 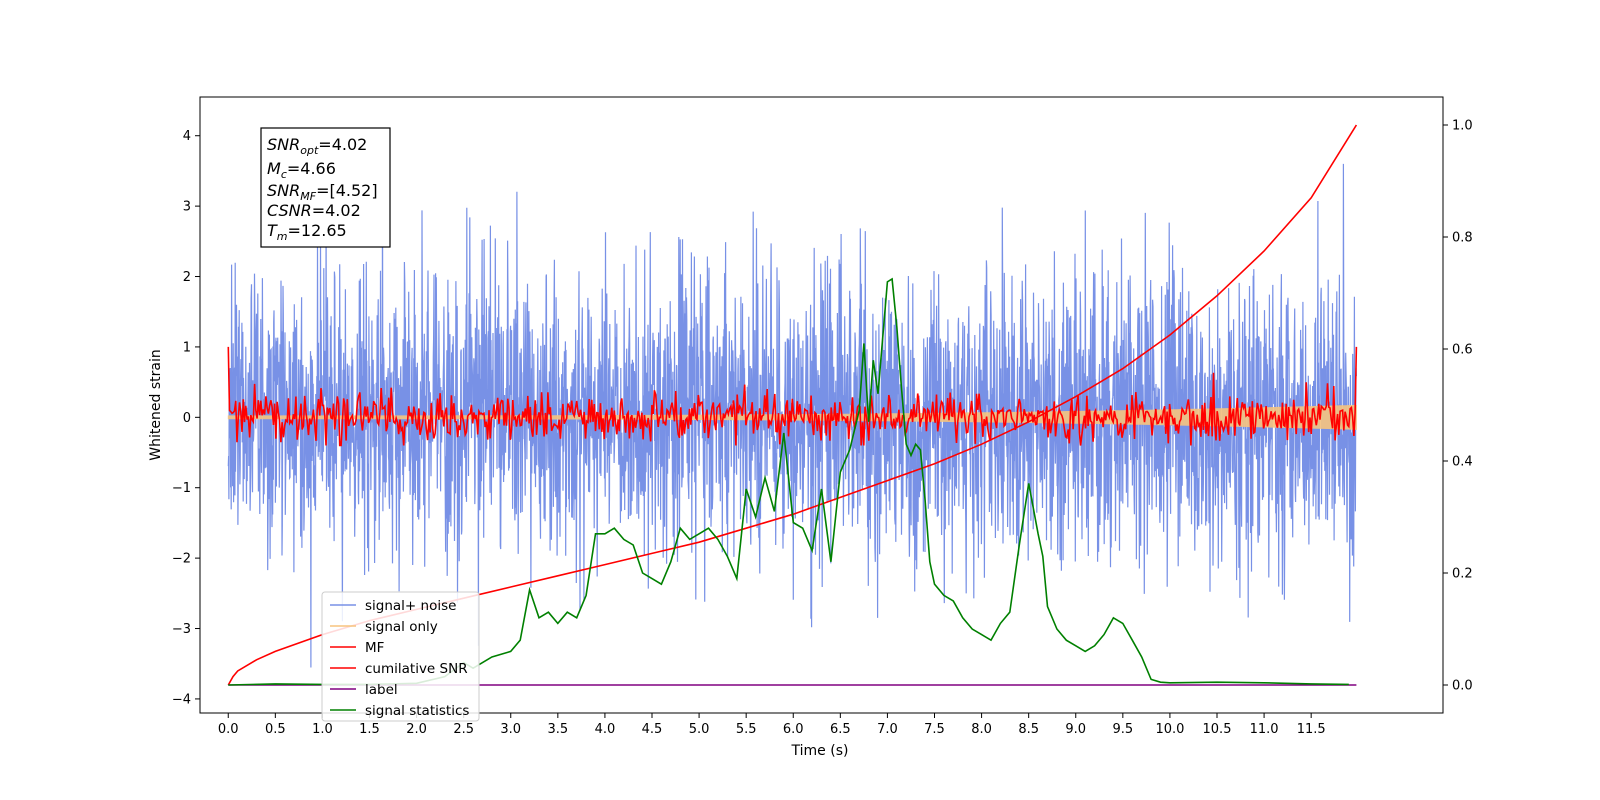 I want to click on x-tick-label: 8.5, so click(x=1028, y=729).